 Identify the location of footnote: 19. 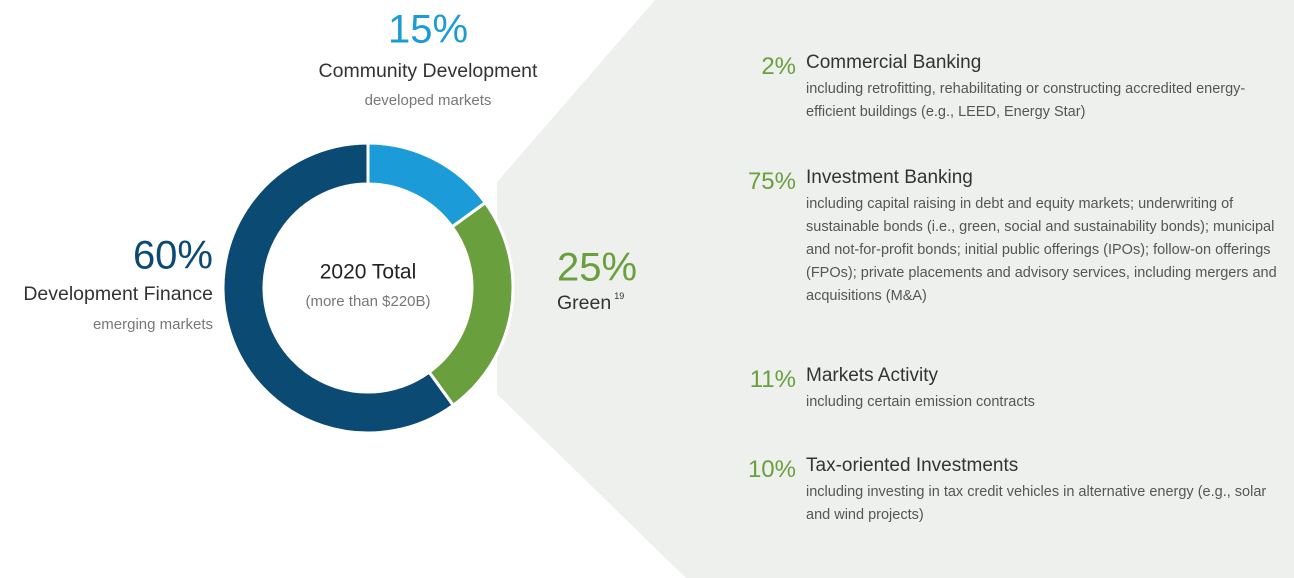
(619, 296).